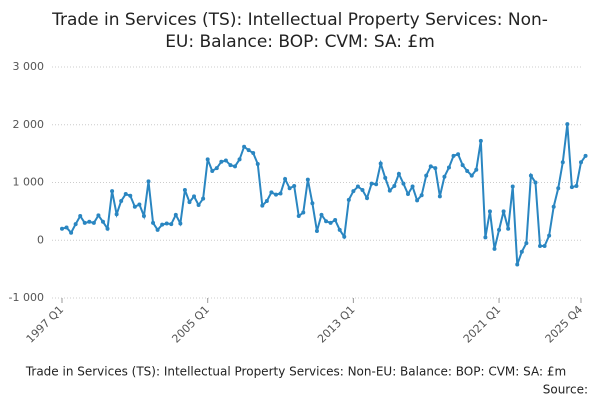 Image resolution: width=600 pixels, height=400 pixels. What do you see at coordinates (40, 239) in the screenshot?
I see `y-tick-label: 0` at bounding box center [40, 239].